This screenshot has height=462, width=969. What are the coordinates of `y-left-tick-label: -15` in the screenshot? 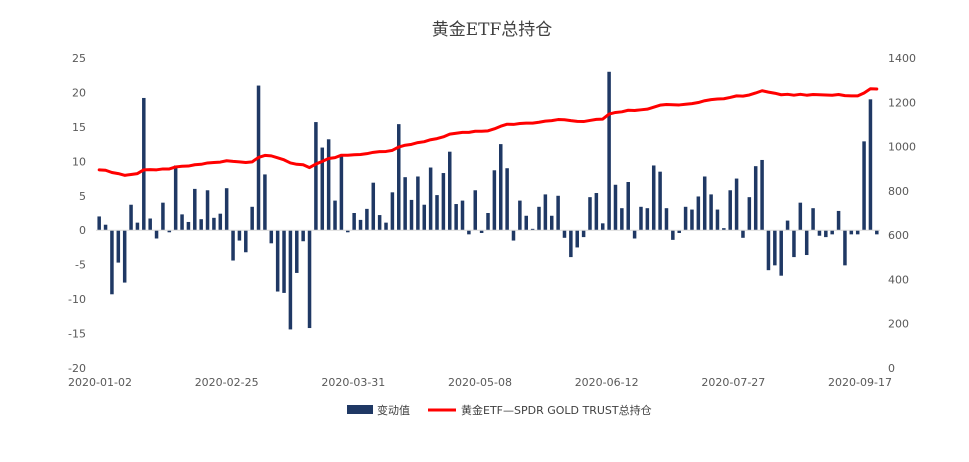 It's located at (77, 334).